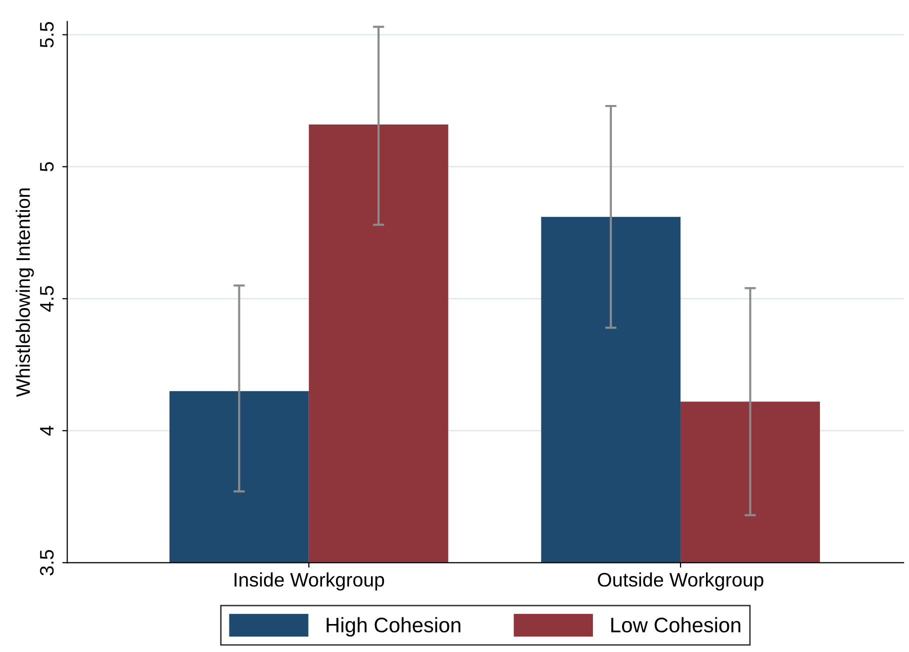  What do you see at coordinates (309, 581) in the screenshot?
I see `x-tick-label: Inside Workgroup` at bounding box center [309, 581].